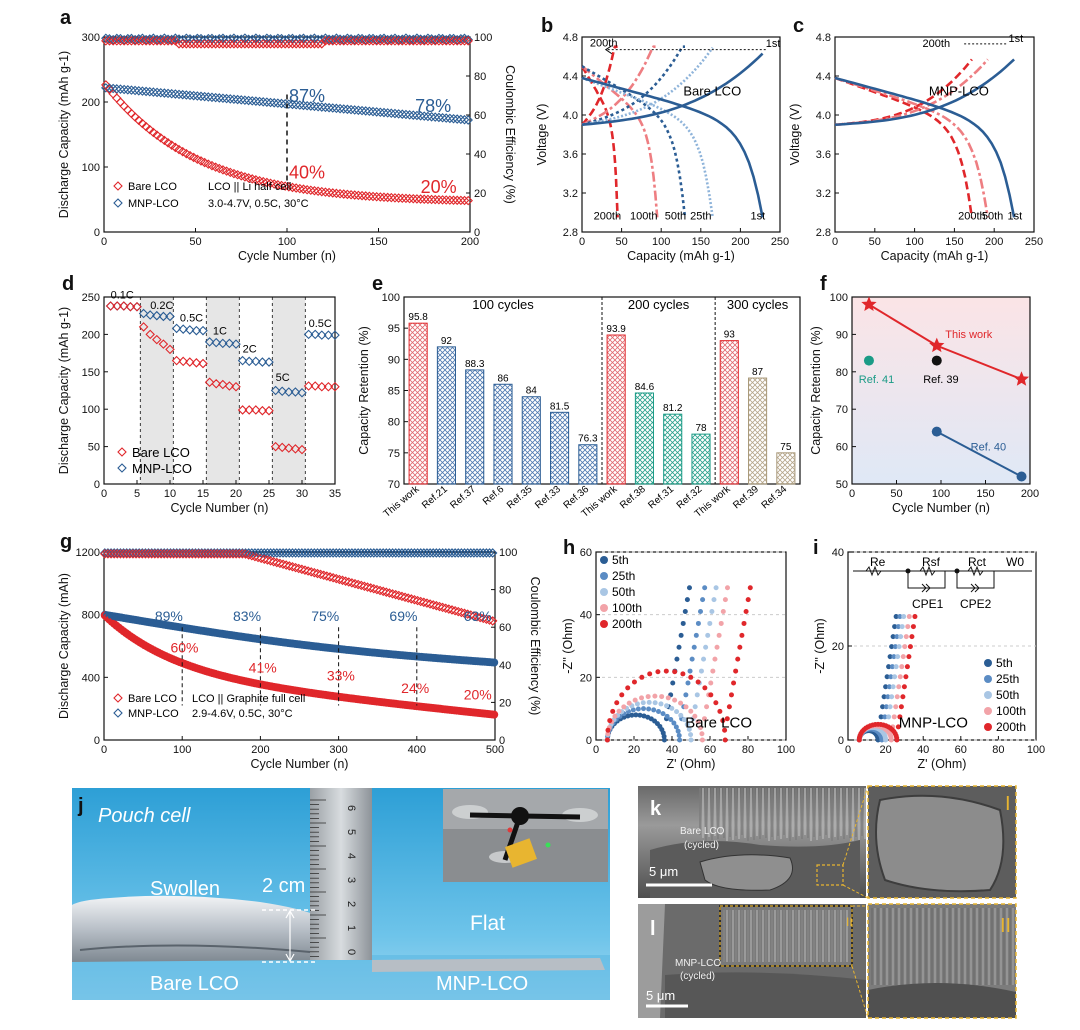 This screenshot has width=1080, height=1030. Describe the element at coordinates (494, 496) in the screenshot. I see `category-label: Ref.6` at that location.